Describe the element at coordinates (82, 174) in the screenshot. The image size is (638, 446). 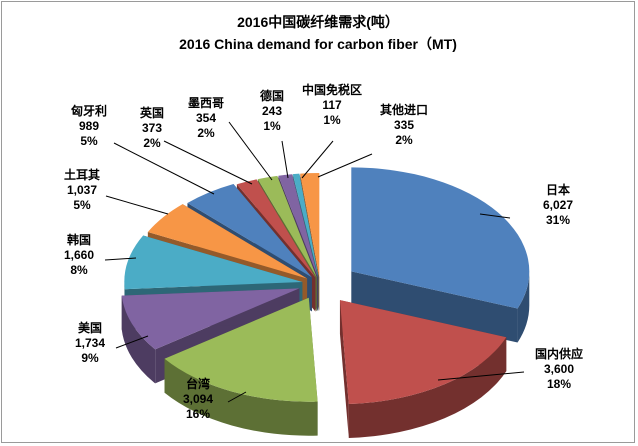
I see `slice-name-label: 土耳其` at that location.